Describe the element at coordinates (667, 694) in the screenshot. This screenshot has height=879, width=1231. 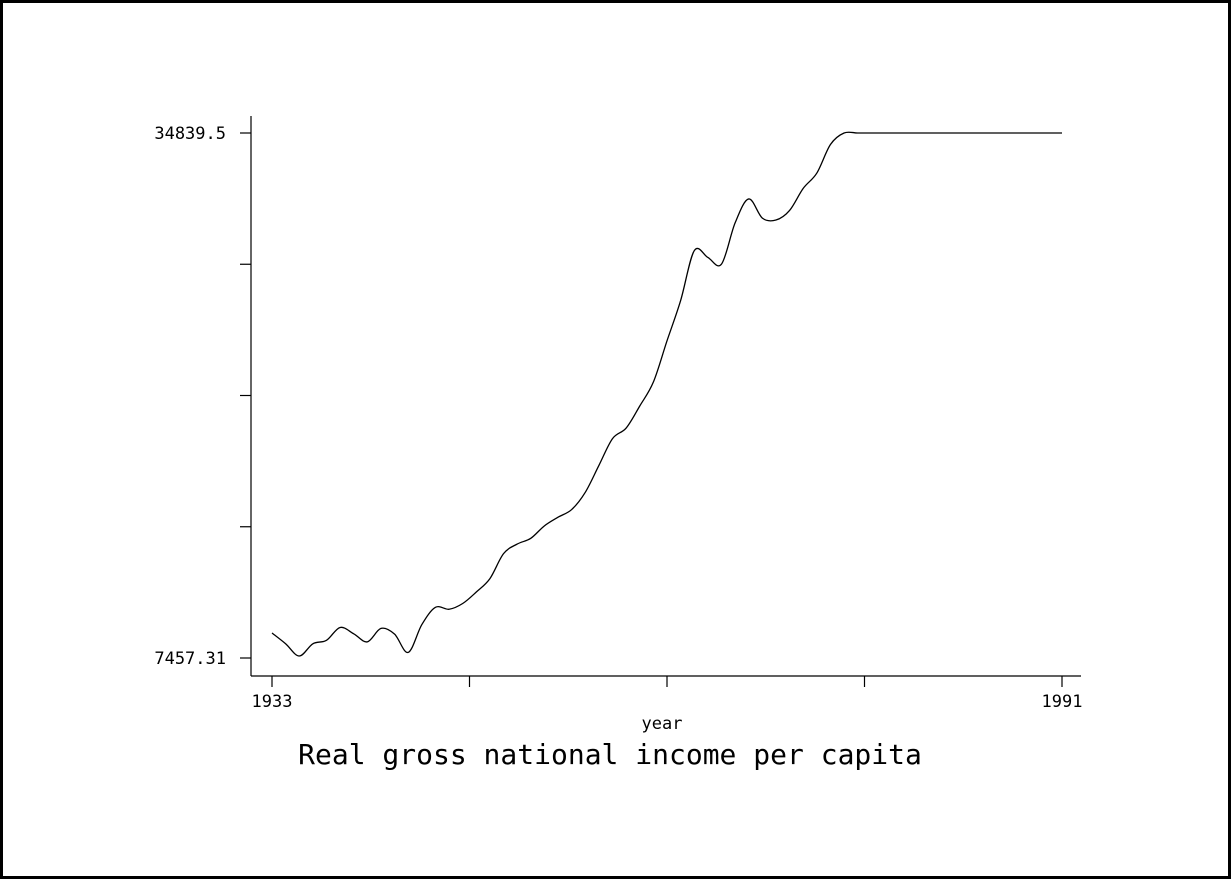
I see `x-axis-ticks: 1933 1991` at that location.